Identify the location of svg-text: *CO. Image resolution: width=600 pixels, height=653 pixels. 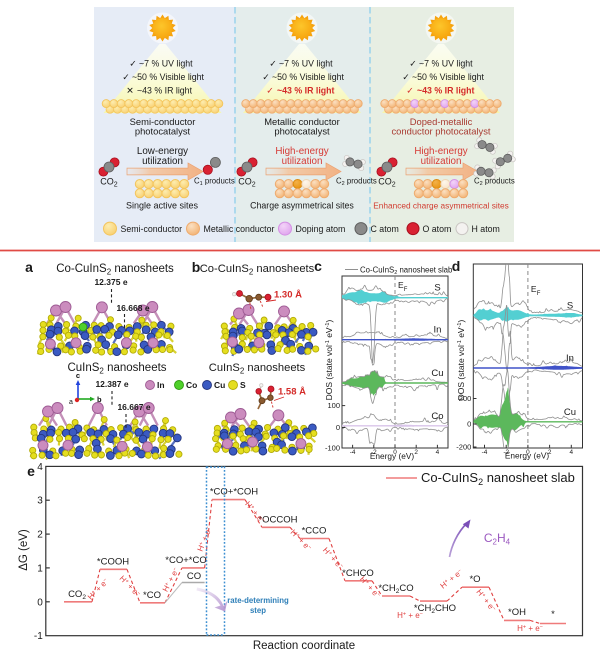
(152, 595).